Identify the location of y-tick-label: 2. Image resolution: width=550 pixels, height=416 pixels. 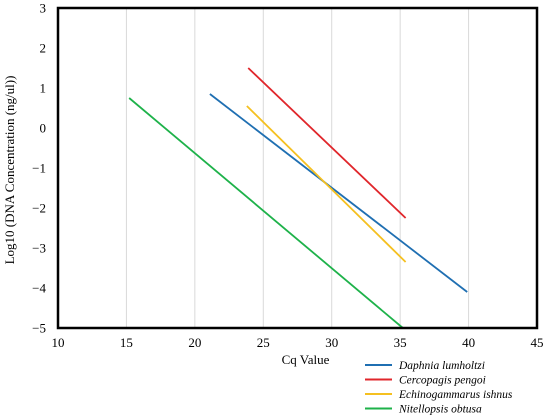
(43, 48).